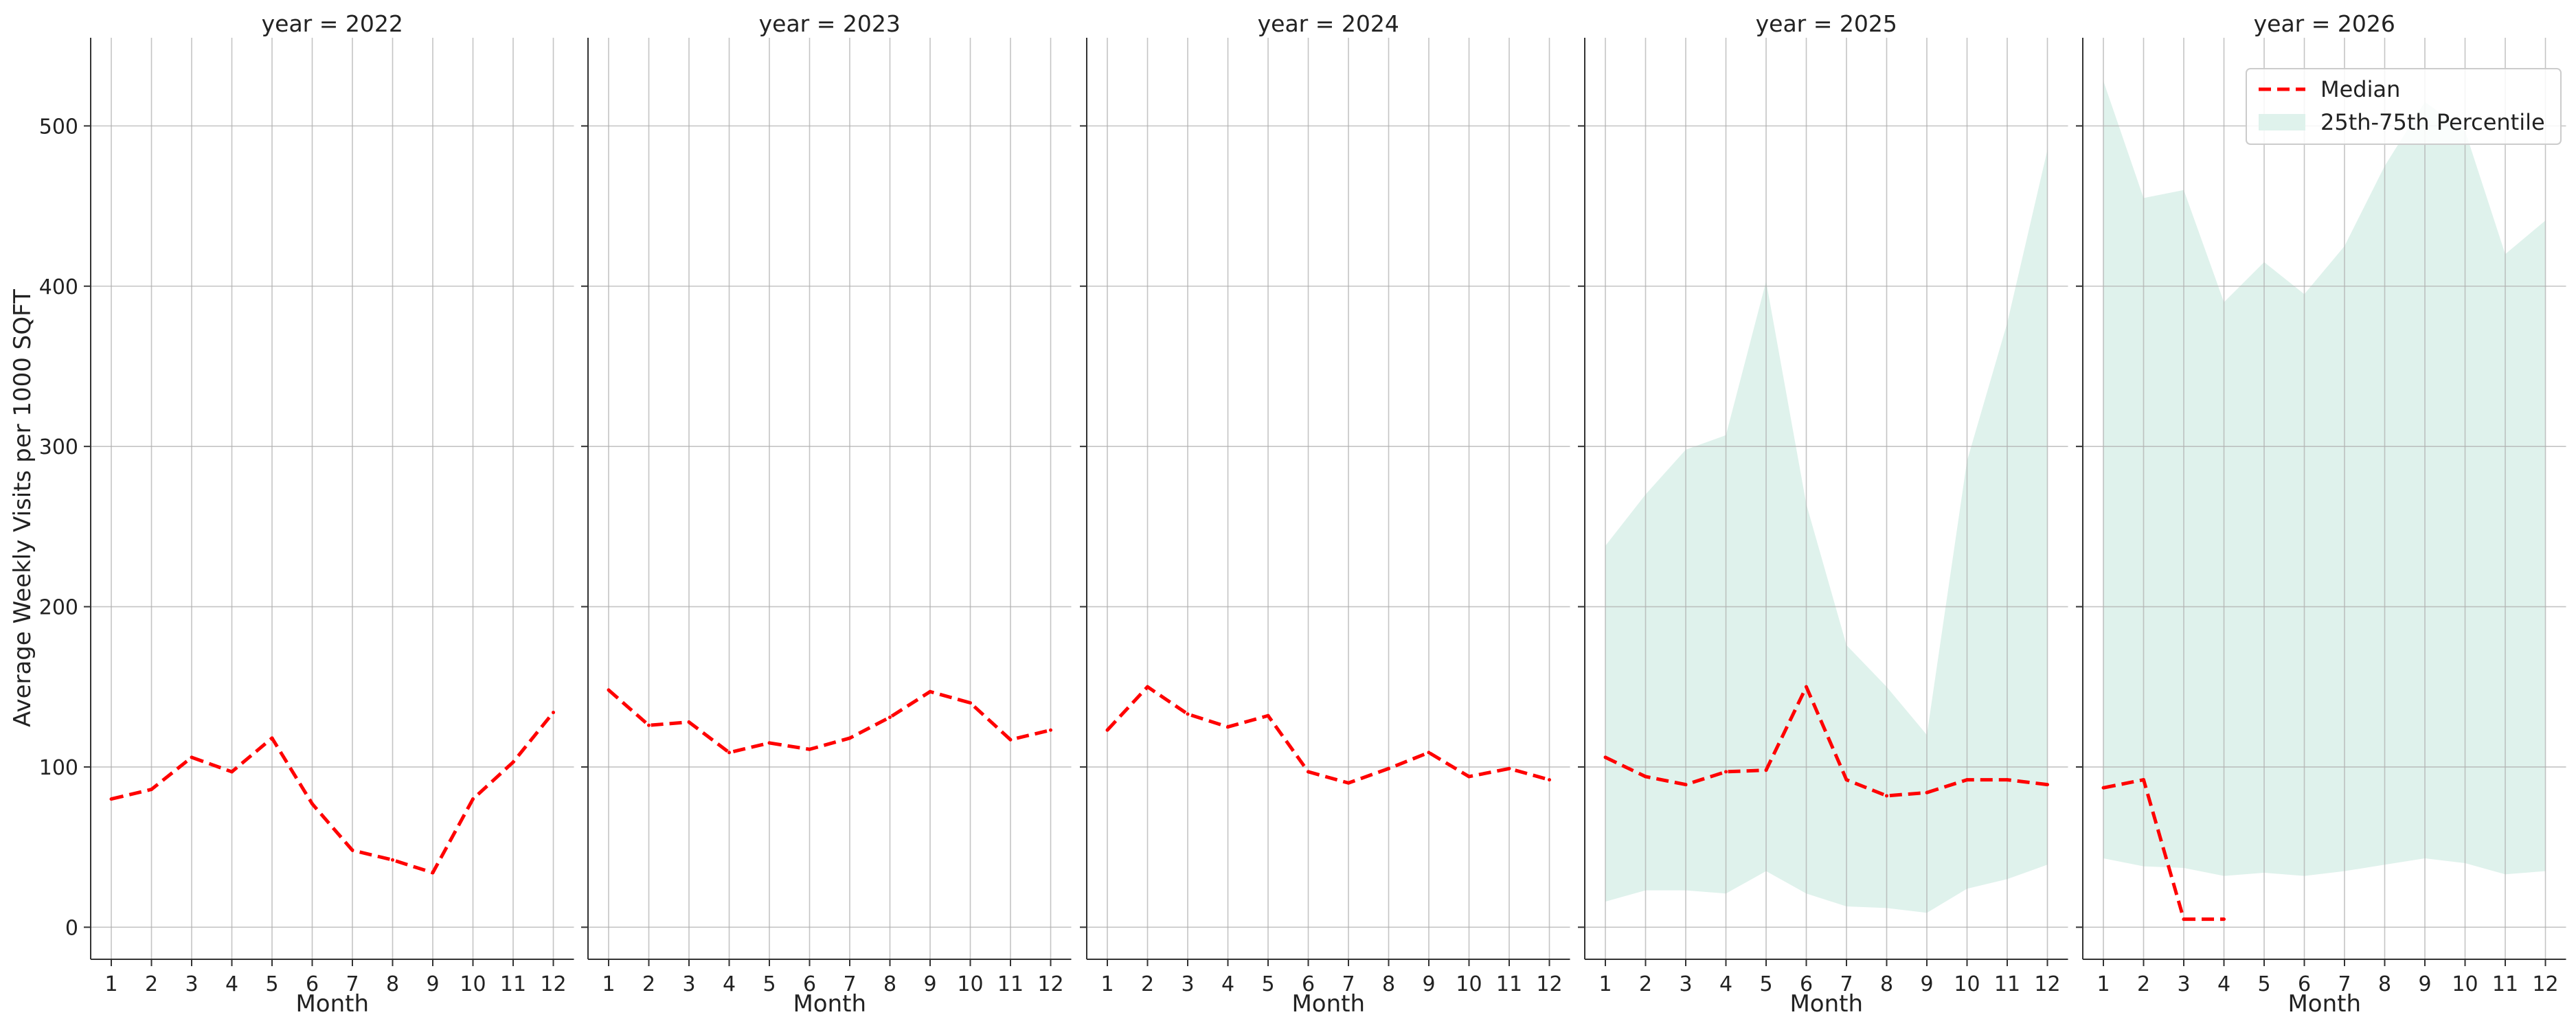 The width and height of the screenshot is (2576, 1030). Describe the element at coordinates (58, 447) in the screenshot. I see `y-tick-label: 300` at that location.